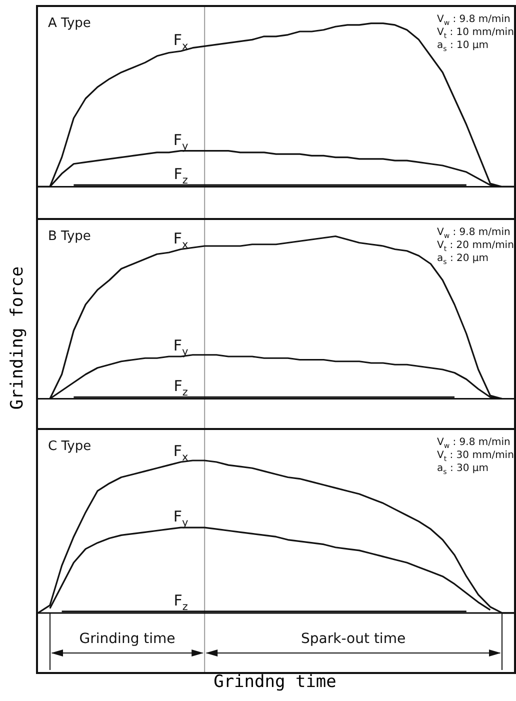 The width and height of the screenshot is (516, 701). What do you see at coordinates (275, 682) in the screenshot?
I see `x-axis-title: Grindng time` at bounding box center [275, 682].